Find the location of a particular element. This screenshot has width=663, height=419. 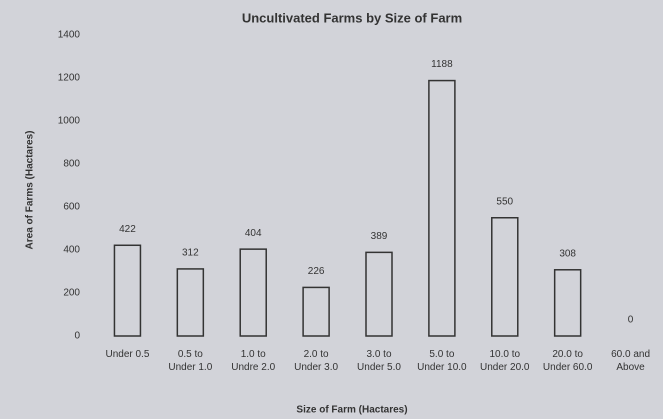

y-tick-label: 1400 is located at coordinates (69, 35).